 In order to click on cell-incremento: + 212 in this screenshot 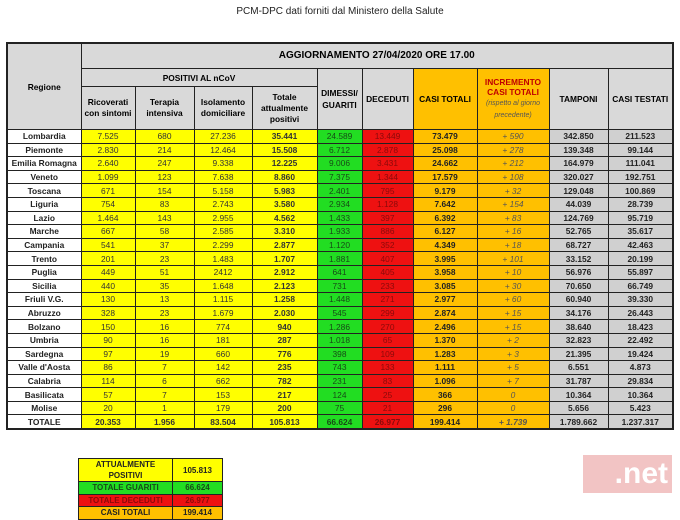, I will do `click(513, 163)`.